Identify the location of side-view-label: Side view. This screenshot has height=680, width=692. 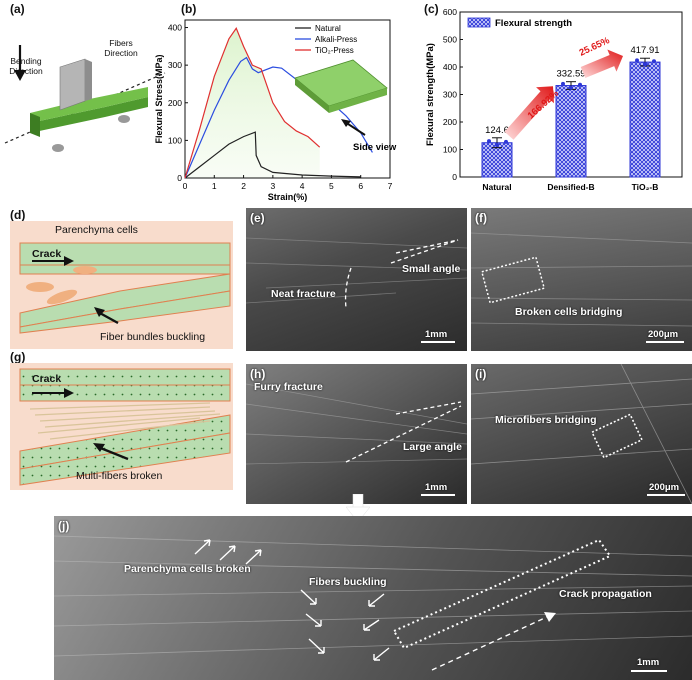
(375, 147).